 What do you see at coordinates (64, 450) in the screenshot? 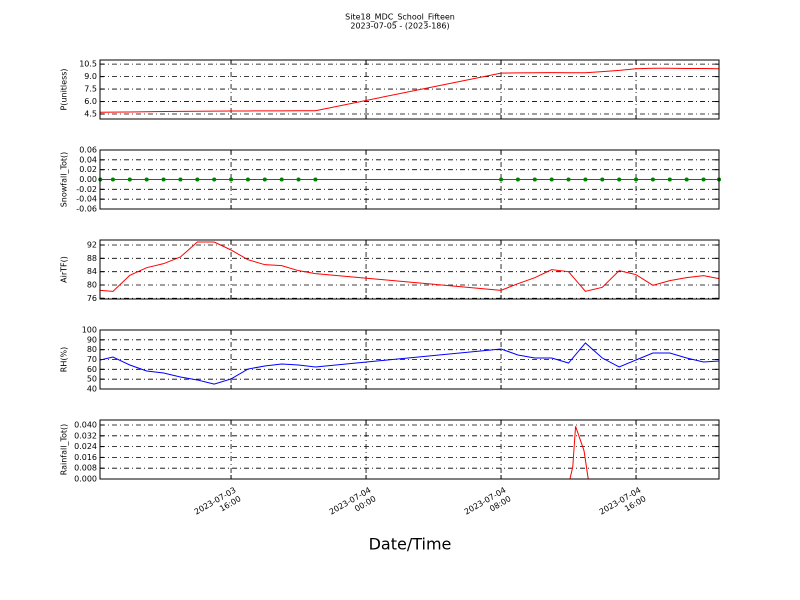
I see `y-axis-label: Rainfall_Tot()` at bounding box center [64, 450].